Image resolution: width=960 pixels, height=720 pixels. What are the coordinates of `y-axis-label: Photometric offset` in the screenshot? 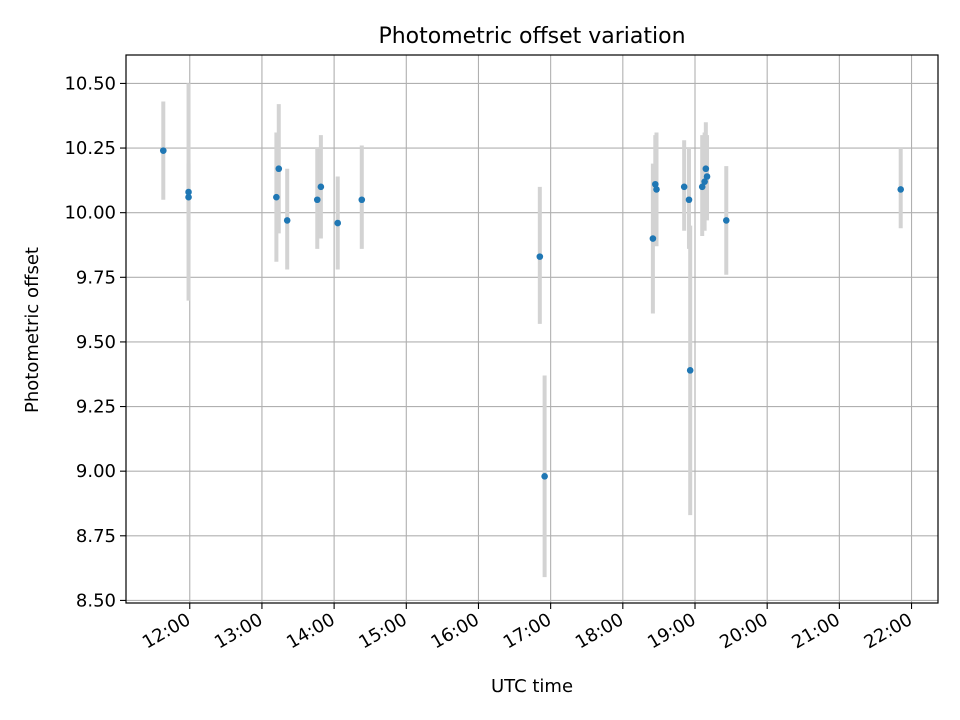 It's located at (32, 330).